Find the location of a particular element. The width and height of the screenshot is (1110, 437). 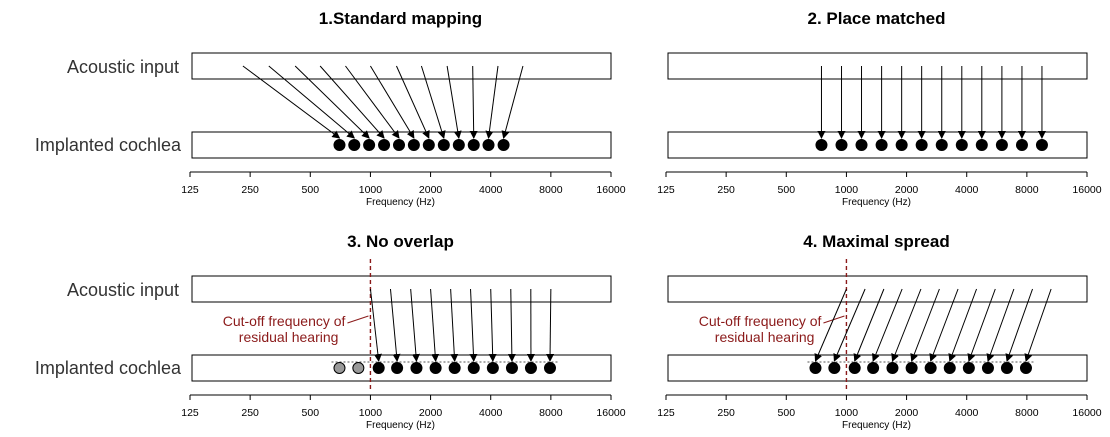

panel-title: 1.Standard mapping is located at coordinates (400, 18).